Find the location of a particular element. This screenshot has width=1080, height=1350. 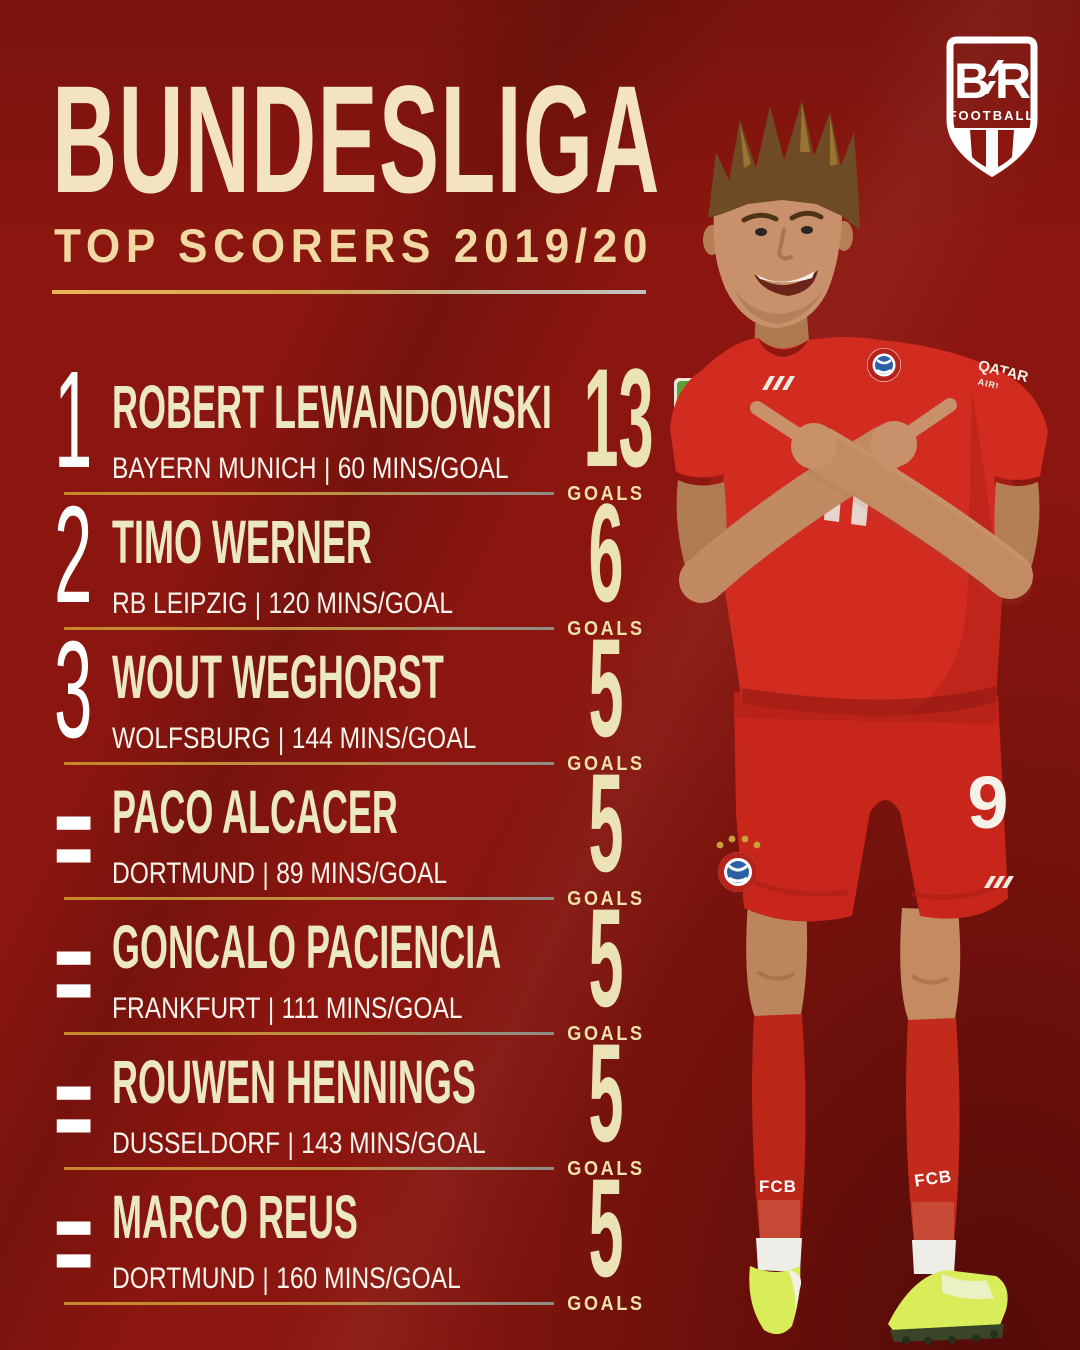

player-name: ROBERT LEWANDOWSKI is located at coordinates (332, 407).